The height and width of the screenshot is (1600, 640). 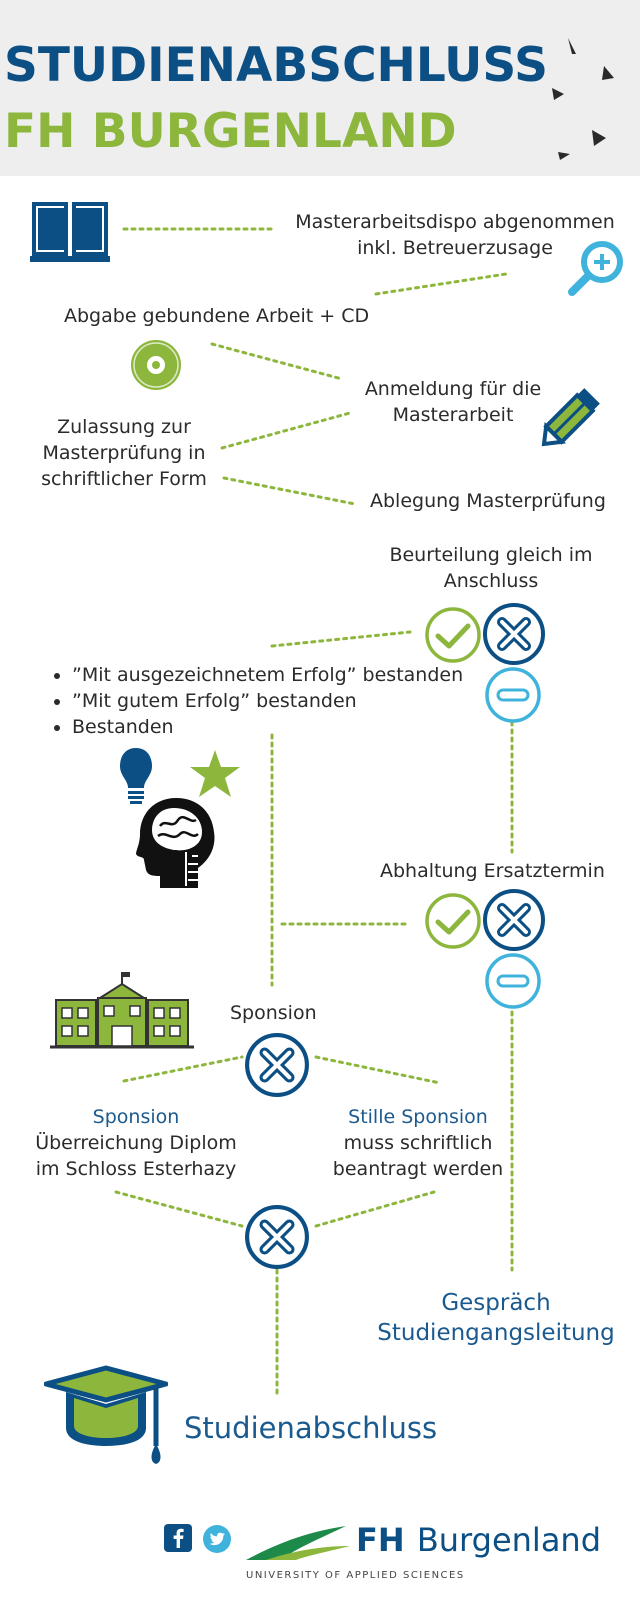 I want to click on list-item: ”Mit gutem Erfolg” bestanden, so click(x=267, y=701).